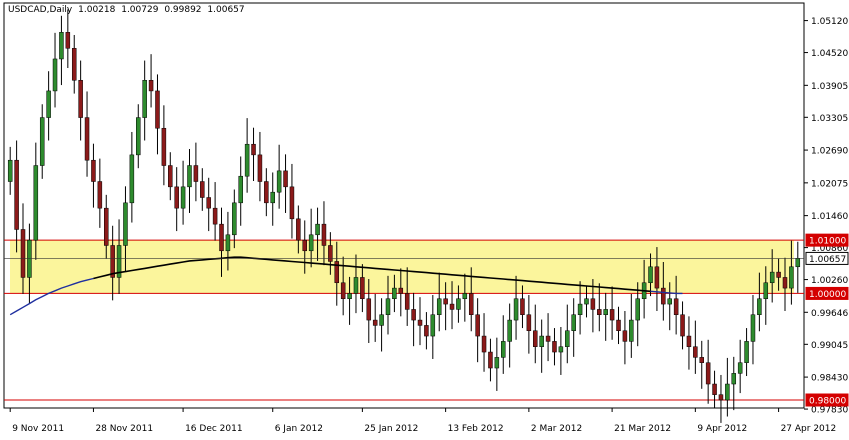 This screenshot has width=849, height=440. Describe the element at coordinates (476, 429) in the screenshot. I see `x-tick-label: 13 Feb 2012` at that location.